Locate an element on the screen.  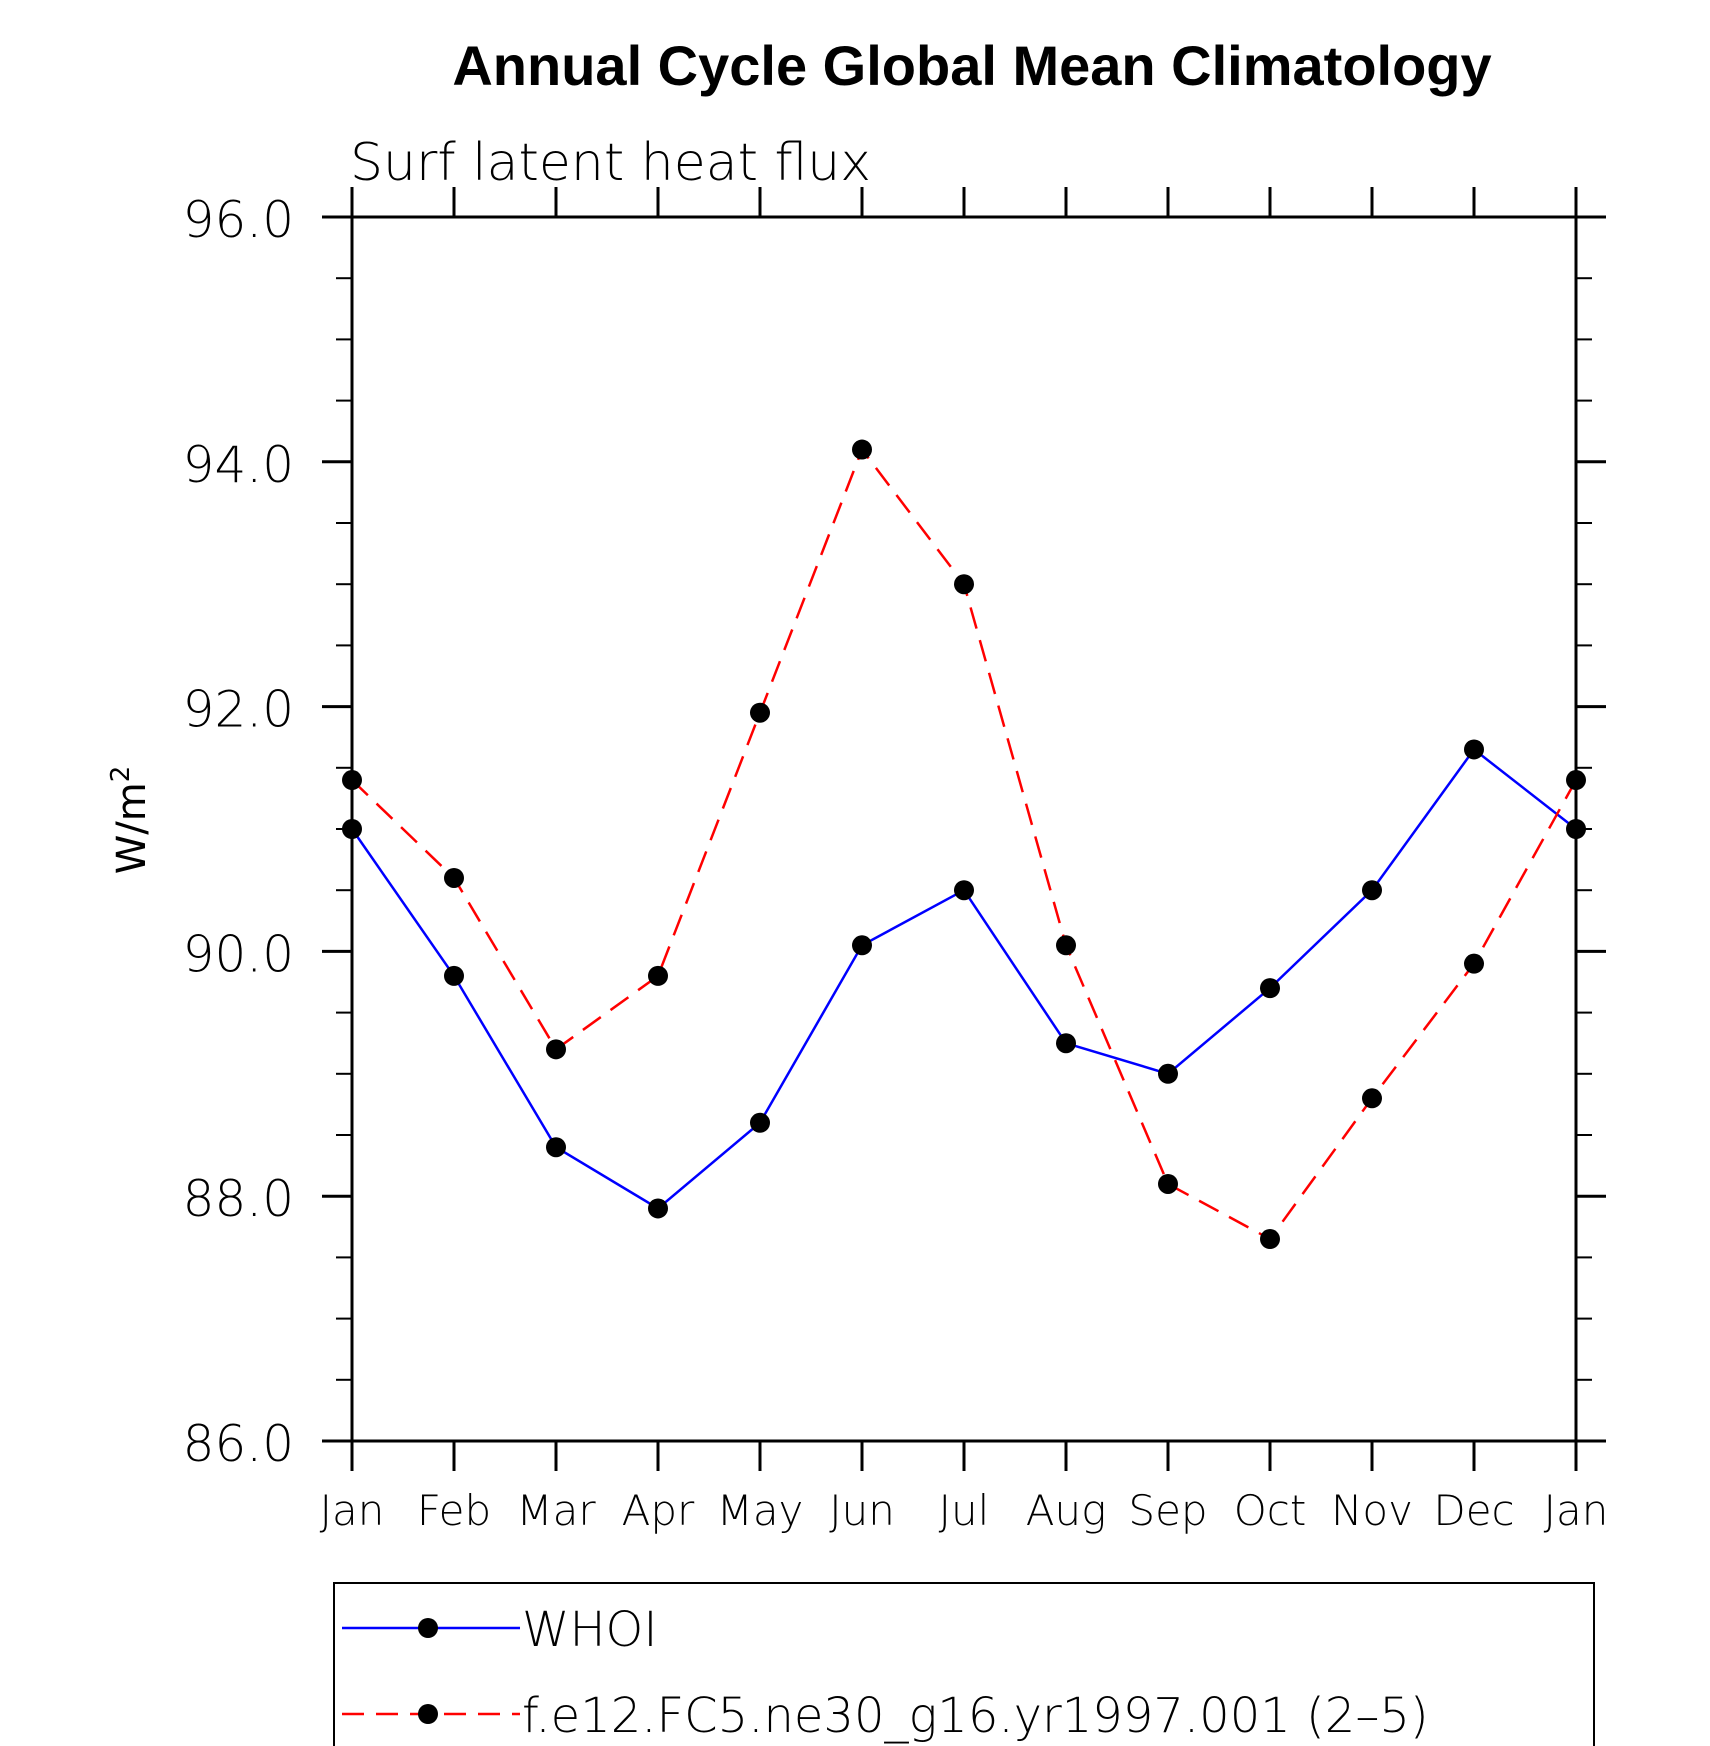
x-tick-label: May is located at coordinates (760, 1510).